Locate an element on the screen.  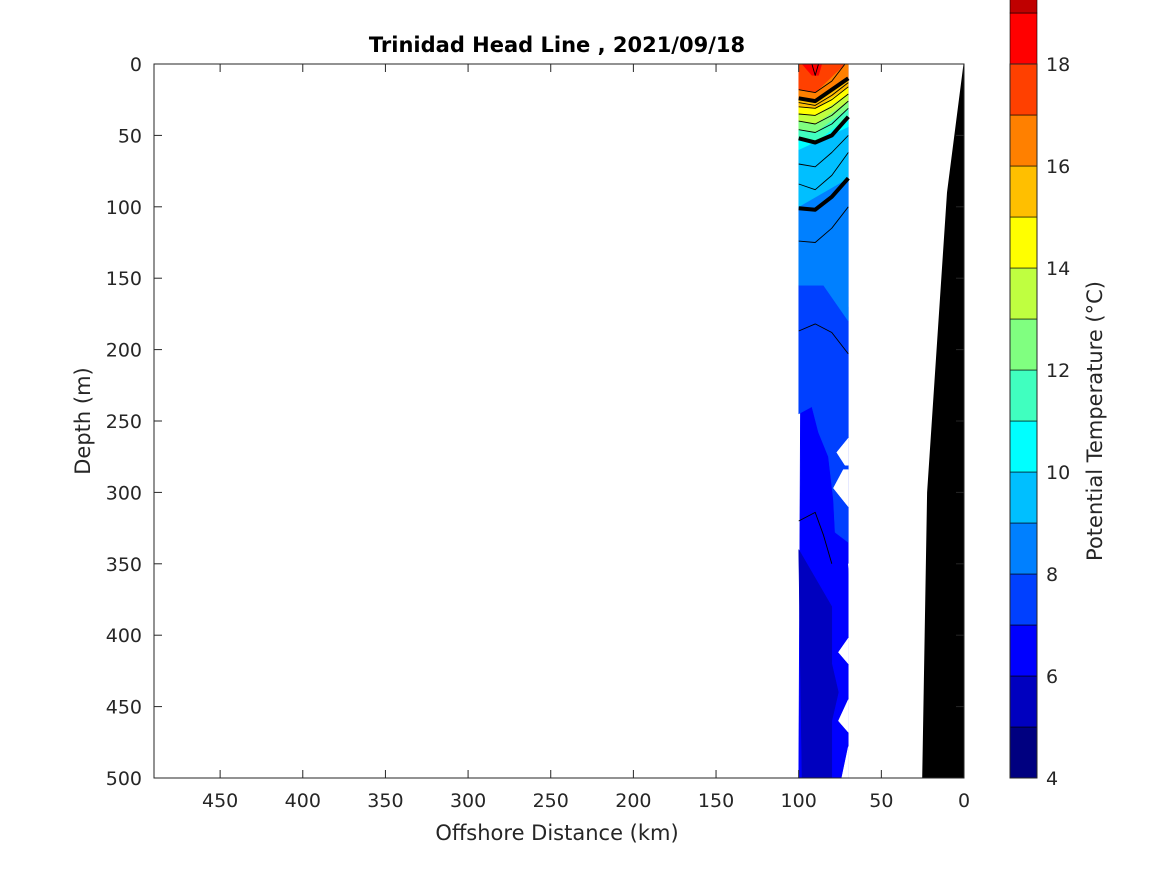
y-tick-label-250: 250 is located at coordinates (124, 422).